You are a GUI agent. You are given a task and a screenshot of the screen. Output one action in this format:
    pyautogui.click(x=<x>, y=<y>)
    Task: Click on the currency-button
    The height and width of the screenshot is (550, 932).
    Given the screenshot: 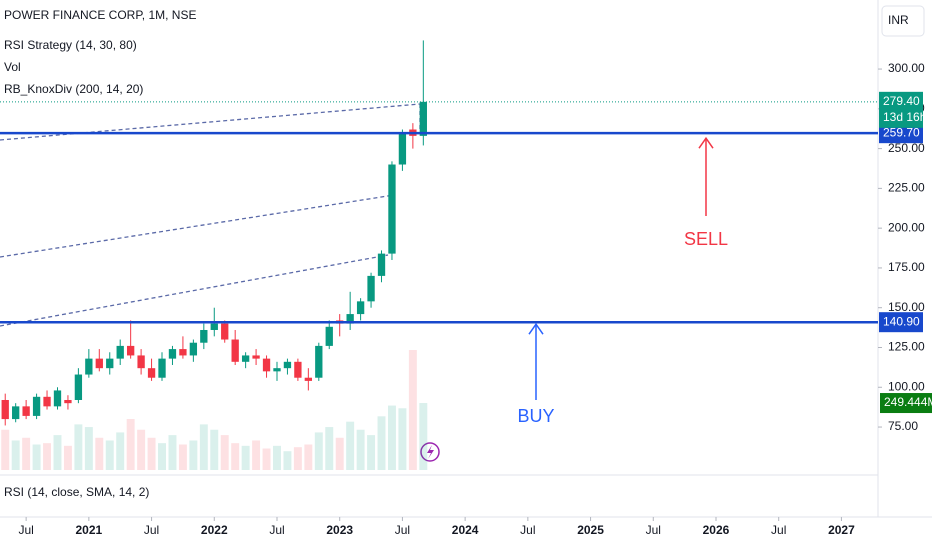 What is the action you would take?
    pyautogui.click(x=903, y=21)
    